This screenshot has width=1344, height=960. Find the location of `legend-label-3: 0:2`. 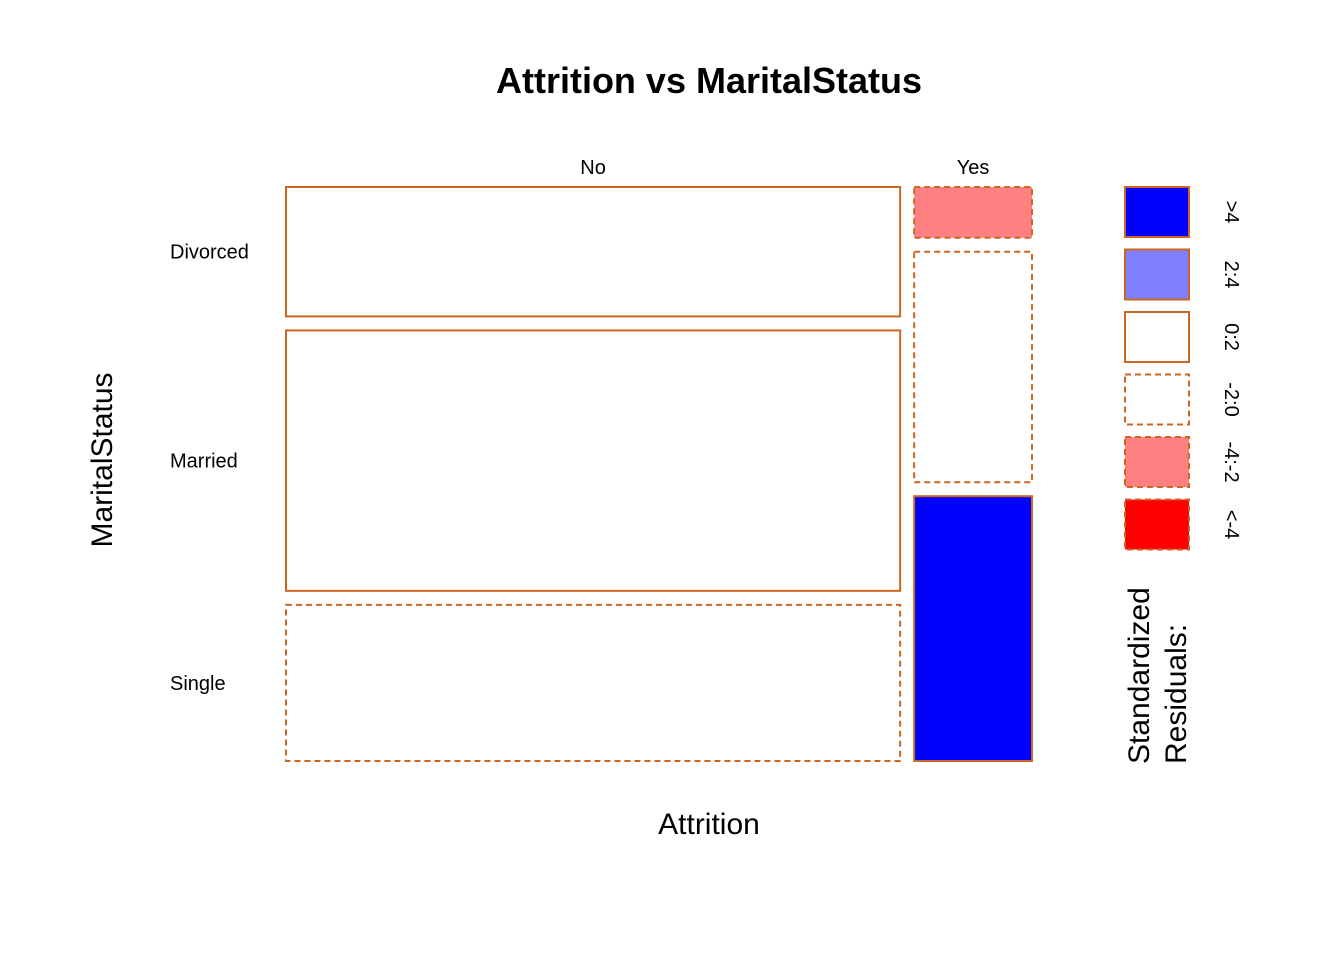

legend-label-3: 0:2 is located at coordinates (1231, 337).